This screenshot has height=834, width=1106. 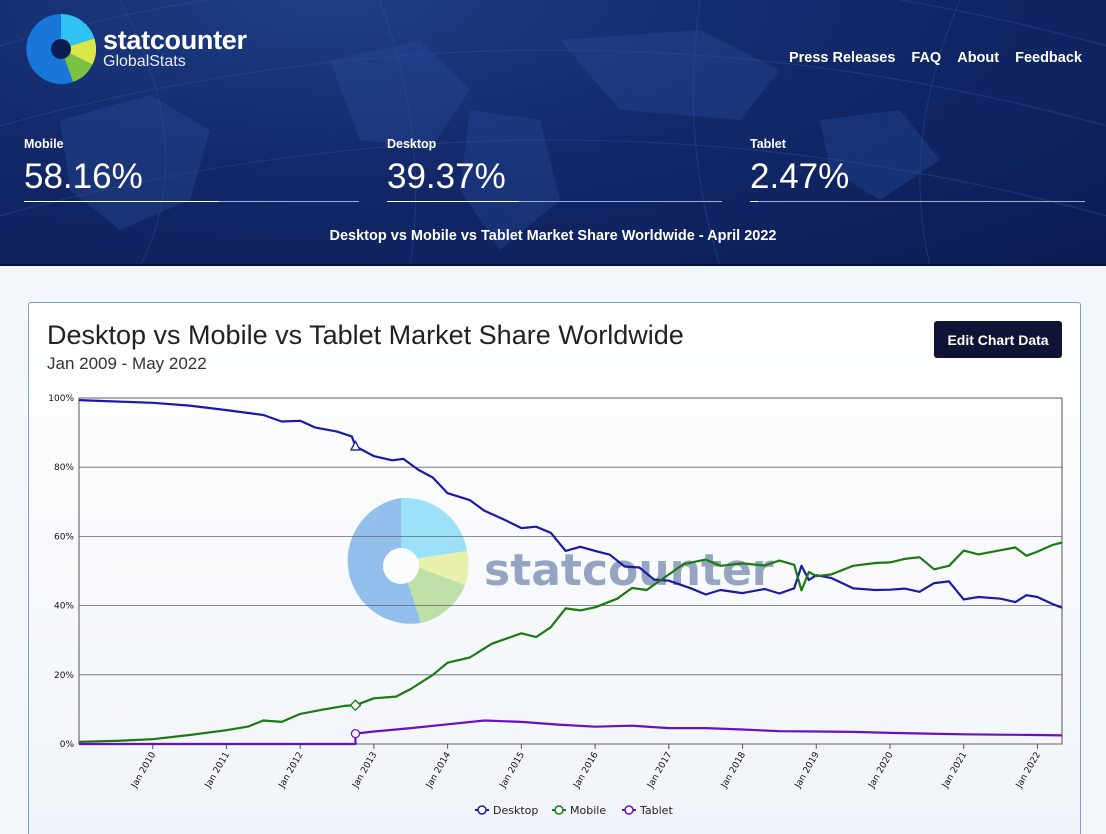 What do you see at coordinates (144, 61) in the screenshot?
I see `brand-subname: GlobalStats` at bounding box center [144, 61].